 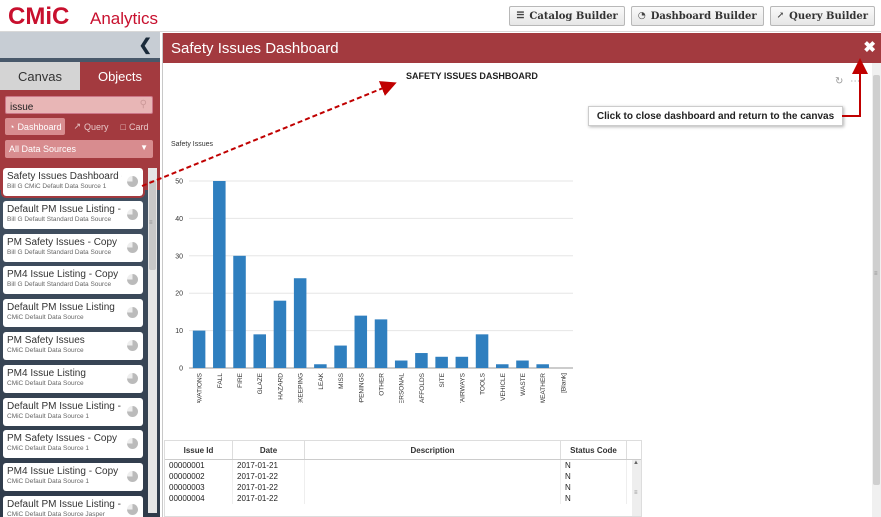 I want to click on x-tick-label: STAIRWAYS, so click(x=462, y=387).